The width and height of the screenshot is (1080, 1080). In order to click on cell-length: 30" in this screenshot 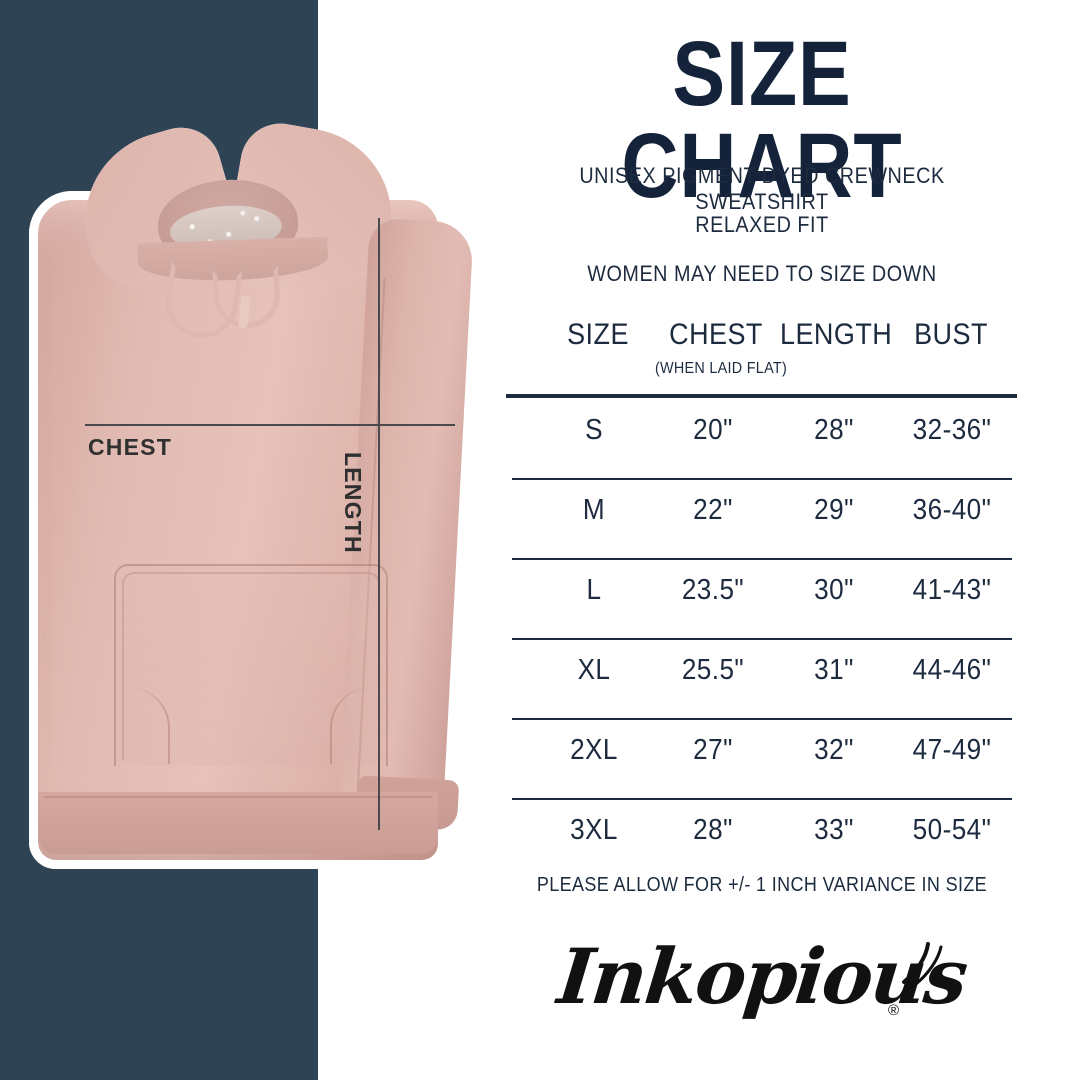, I will do `click(834, 590)`.